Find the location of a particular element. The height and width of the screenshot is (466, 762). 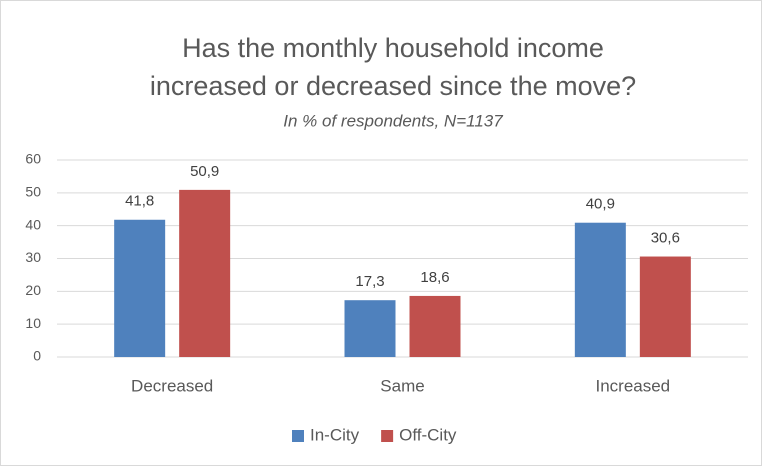

legend-label: In-City is located at coordinates (335, 434).